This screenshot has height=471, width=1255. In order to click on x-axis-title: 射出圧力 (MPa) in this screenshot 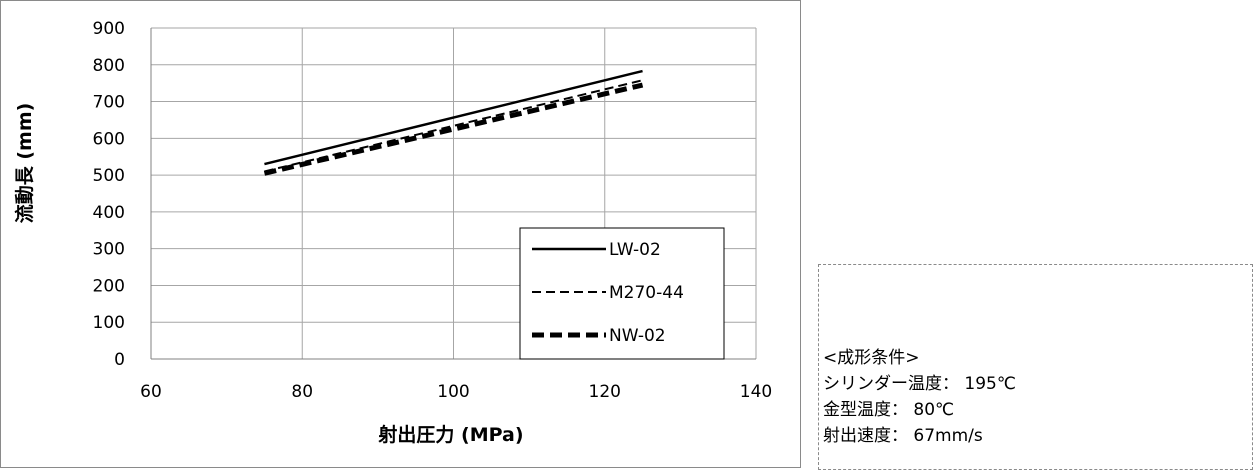, I will do `click(450, 434)`.